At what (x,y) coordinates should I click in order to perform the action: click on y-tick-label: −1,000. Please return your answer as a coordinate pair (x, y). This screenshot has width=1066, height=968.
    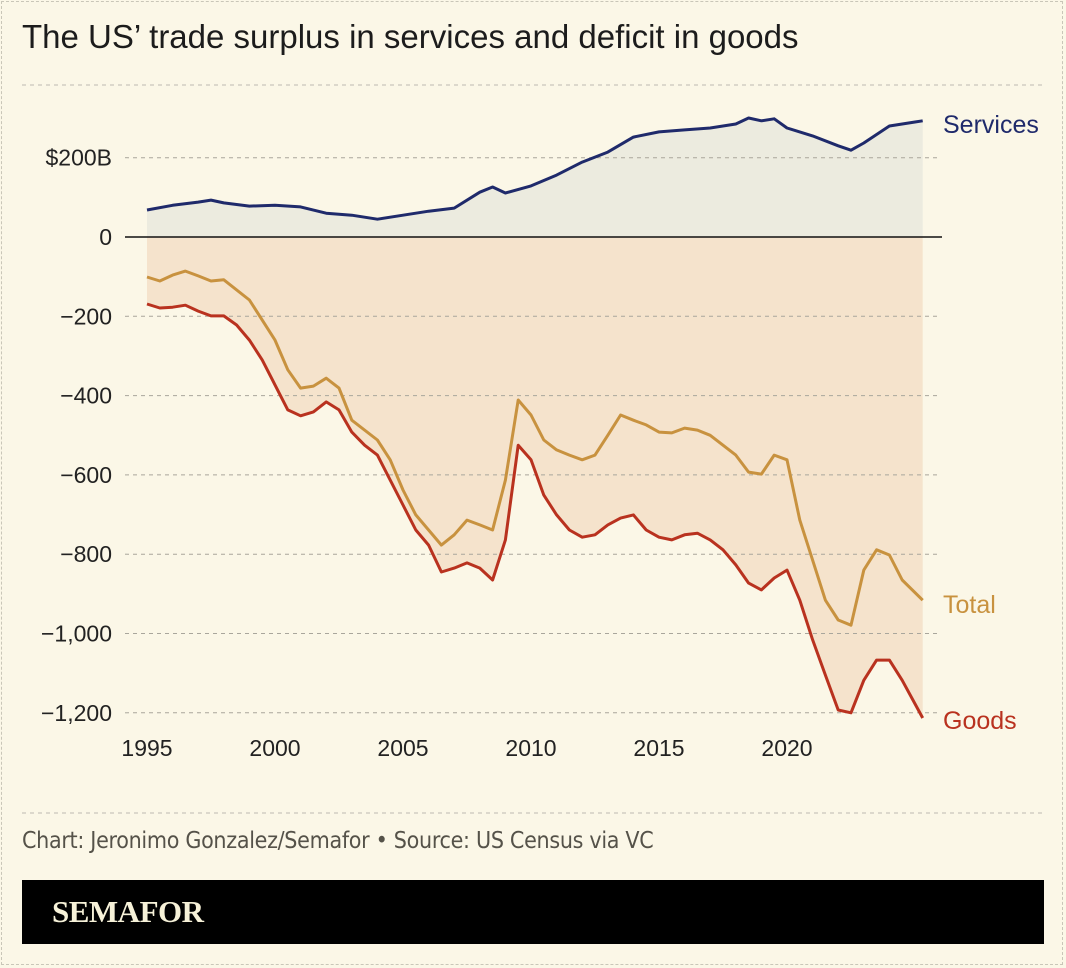
    Looking at the image, I should click on (76, 634).